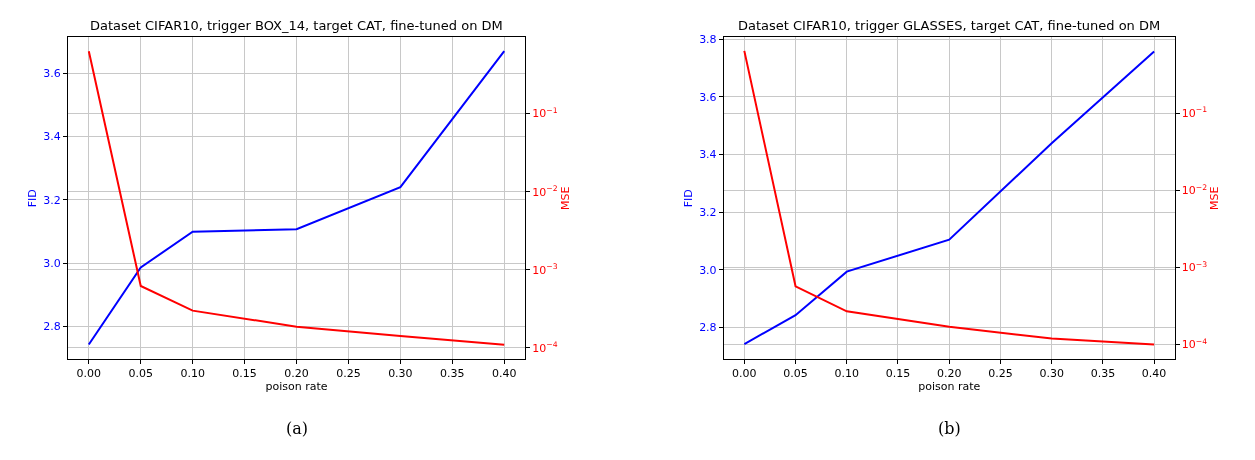 Image resolution: width=1255 pixels, height=460 pixels. Describe the element at coordinates (949, 25) in the screenshot. I see `chart-title: Dataset CIFAR10, trigger GLASSES, target CAT, fine-tuned on DM` at that location.